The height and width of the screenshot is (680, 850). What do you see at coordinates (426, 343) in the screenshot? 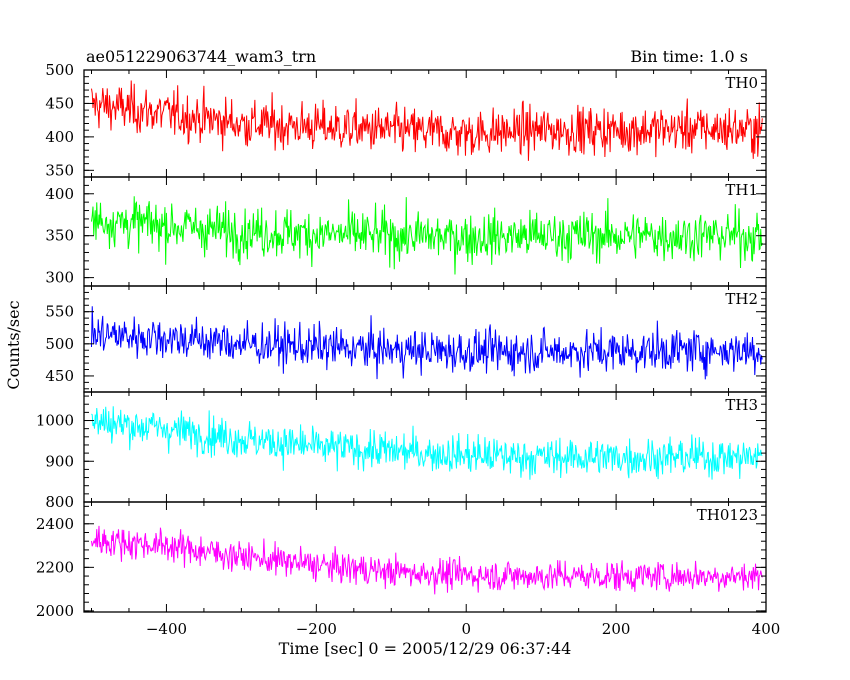
I see `series-line-th2` at bounding box center [426, 343].